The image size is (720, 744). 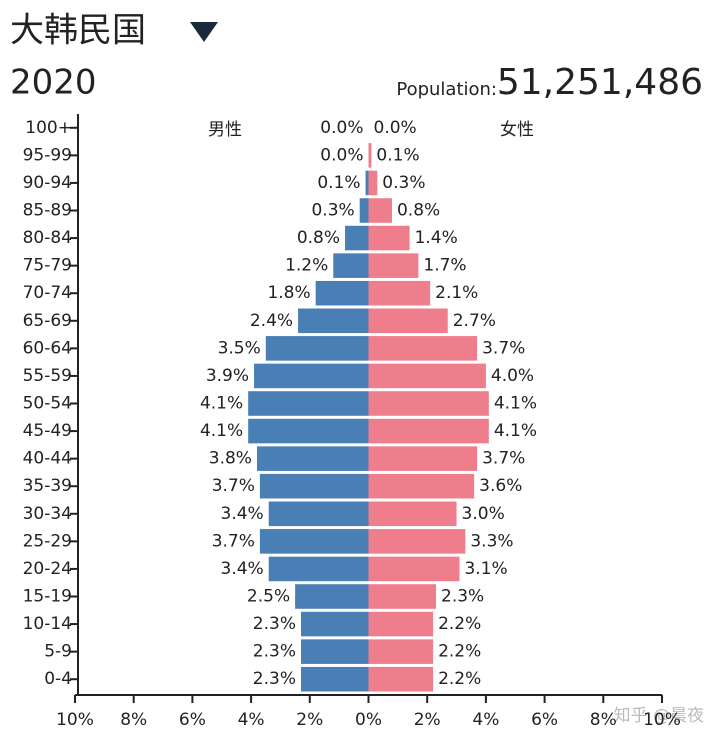 What do you see at coordinates (47, 348) in the screenshot?
I see `y-tick-label: 60-64` at bounding box center [47, 348].